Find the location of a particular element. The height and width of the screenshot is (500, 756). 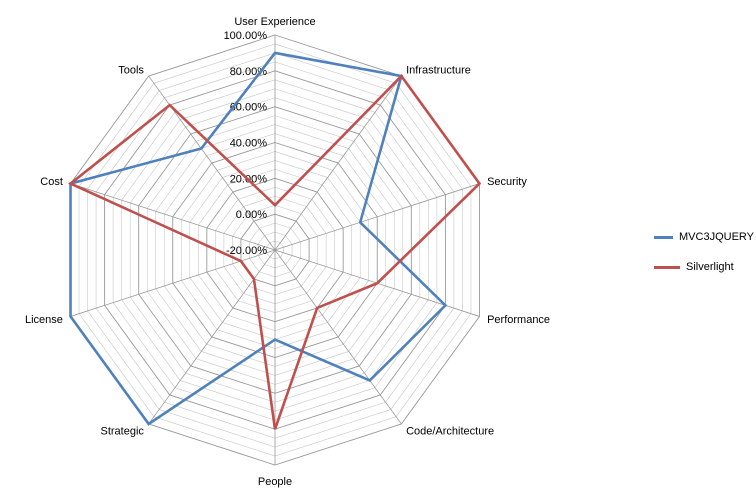

legend-label-mvc3jquery: MVC3JQUERY is located at coordinates (716, 237).